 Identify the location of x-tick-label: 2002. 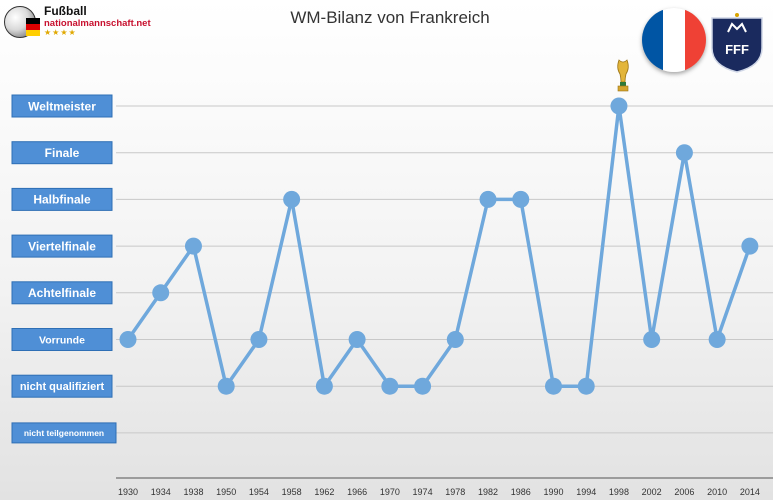
(652, 492).